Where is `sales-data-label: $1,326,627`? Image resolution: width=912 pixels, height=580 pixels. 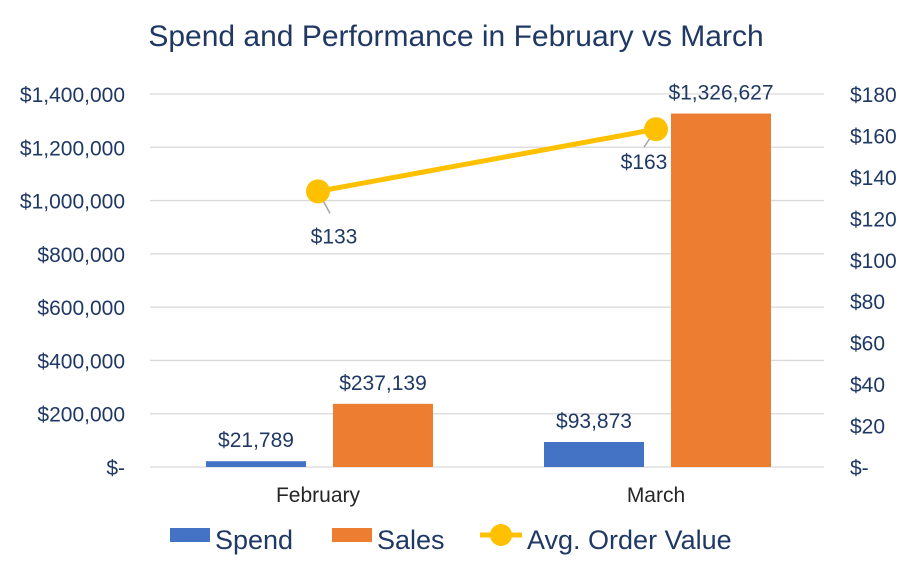
sales-data-label: $1,326,627 is located at coordinates (720, 93).